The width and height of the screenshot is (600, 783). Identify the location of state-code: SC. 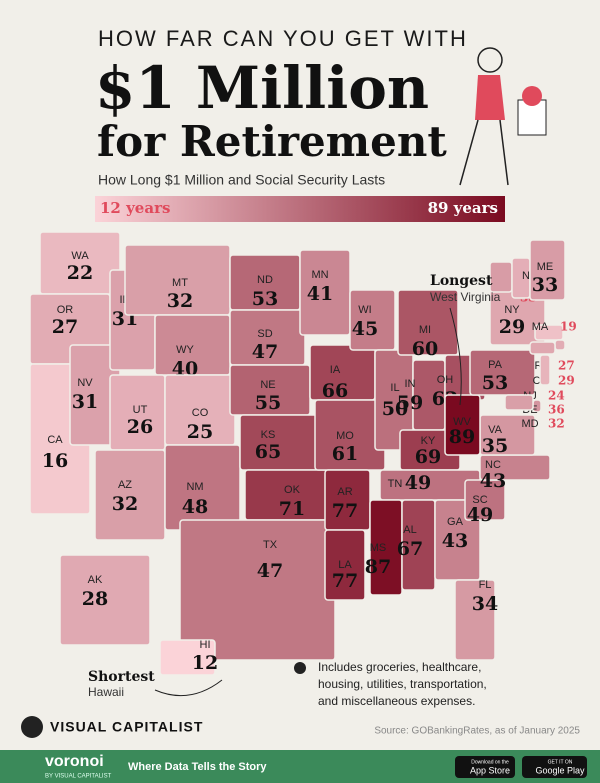
(479, 500).